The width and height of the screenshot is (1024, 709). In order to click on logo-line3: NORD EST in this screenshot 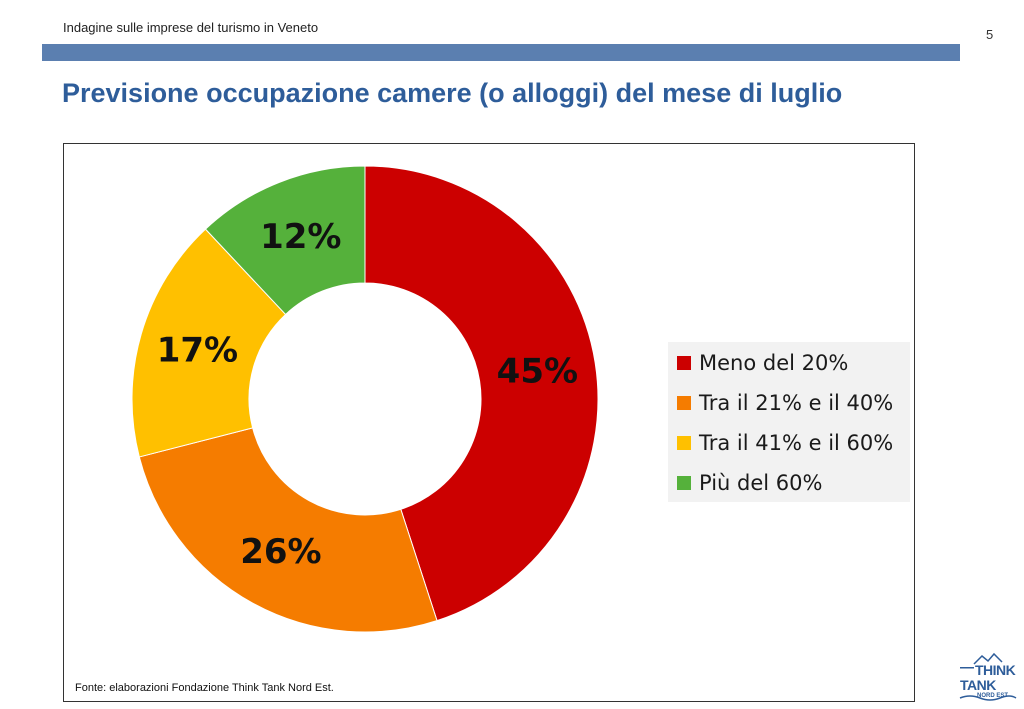, I will do `click(993, 696)`.